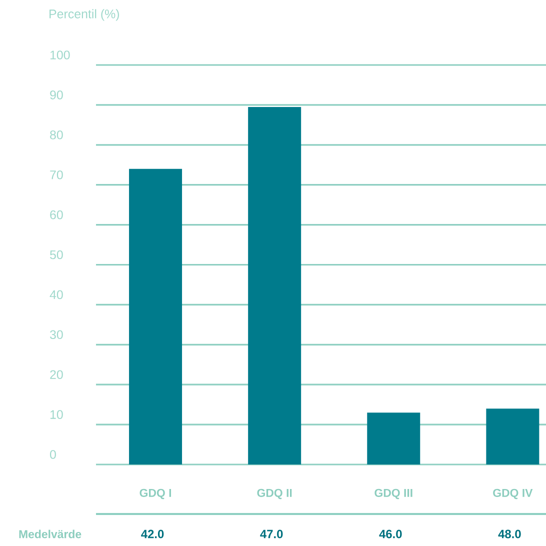  Describe the element at coordinates (393, 494) in the screenshot. I see `x-tick-label: GDQ III` at that location.